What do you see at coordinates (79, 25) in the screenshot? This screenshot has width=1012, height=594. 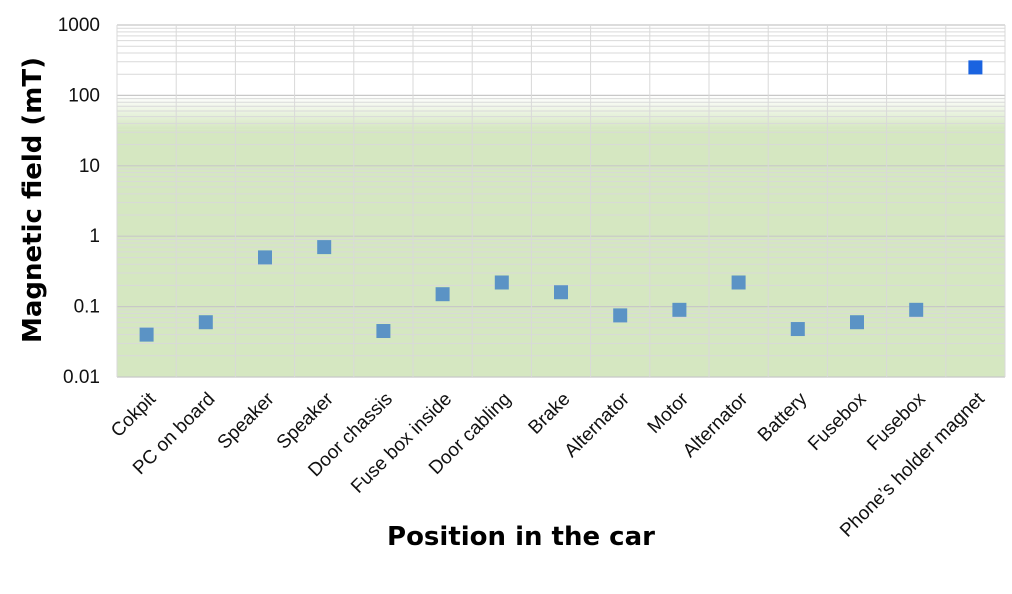 I see `y-tick-label: 1000` at bounding box center [79, 25].